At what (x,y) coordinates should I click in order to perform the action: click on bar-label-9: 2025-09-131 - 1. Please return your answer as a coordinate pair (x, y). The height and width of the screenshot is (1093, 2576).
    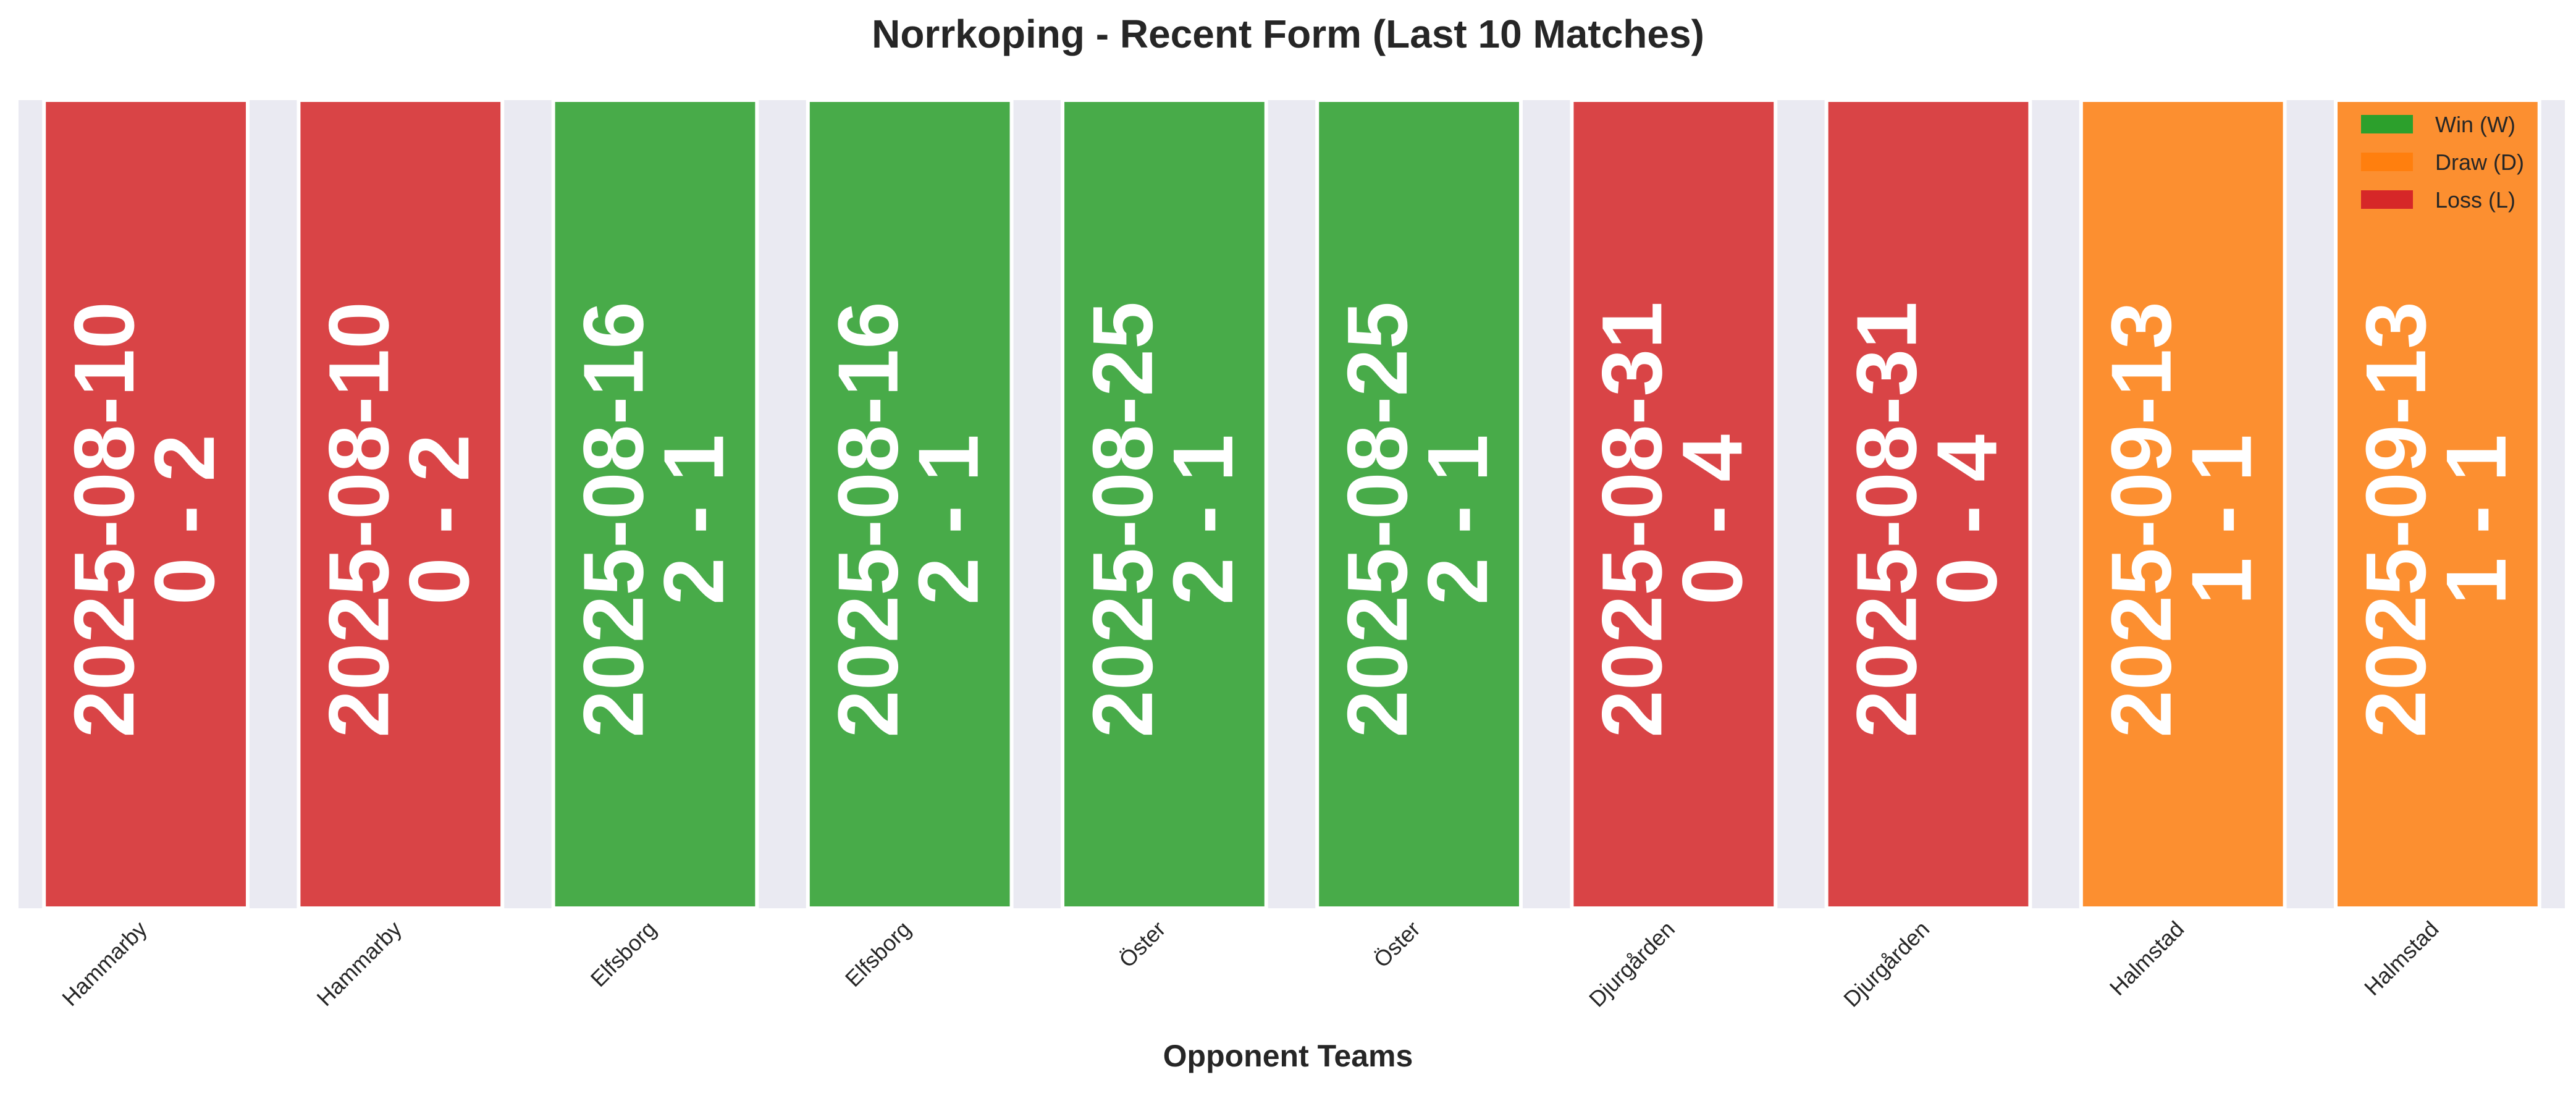
    Looking at the image, I should click on (2182, 520).